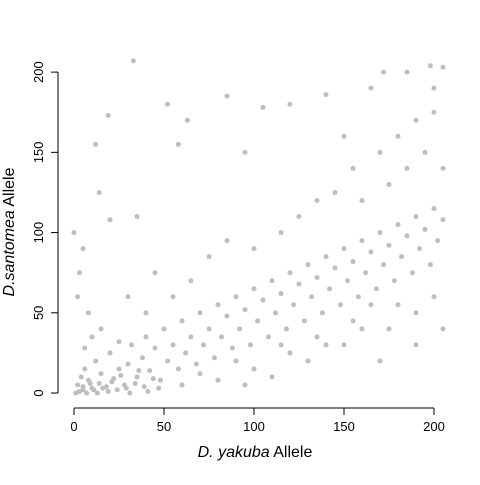 Image resolution: width=480 pixels, height=485 pixels. What do you see at coordinates (344, 426) in the screenshot?
I see `x-tick-label: 150` at bounding box center [344, 426].